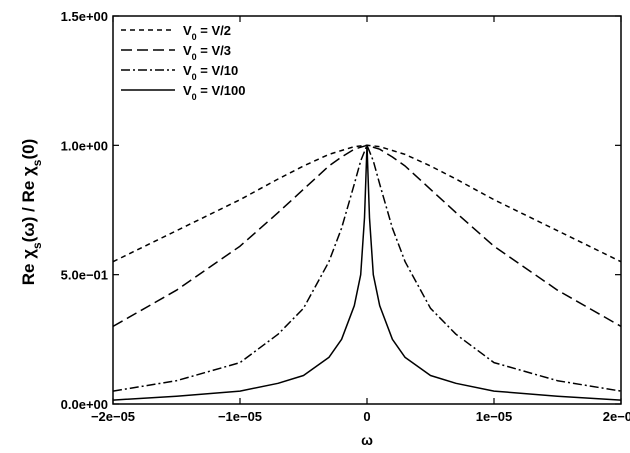  I want to click on x-tick-label: 1e−05, so click(494, 416).